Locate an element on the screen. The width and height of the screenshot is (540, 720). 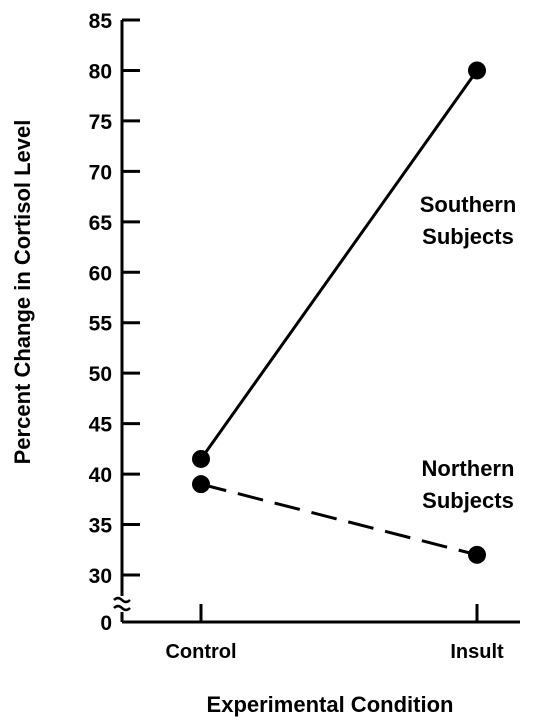
y-tick-label: 30 is located at coordinates (100, 576).